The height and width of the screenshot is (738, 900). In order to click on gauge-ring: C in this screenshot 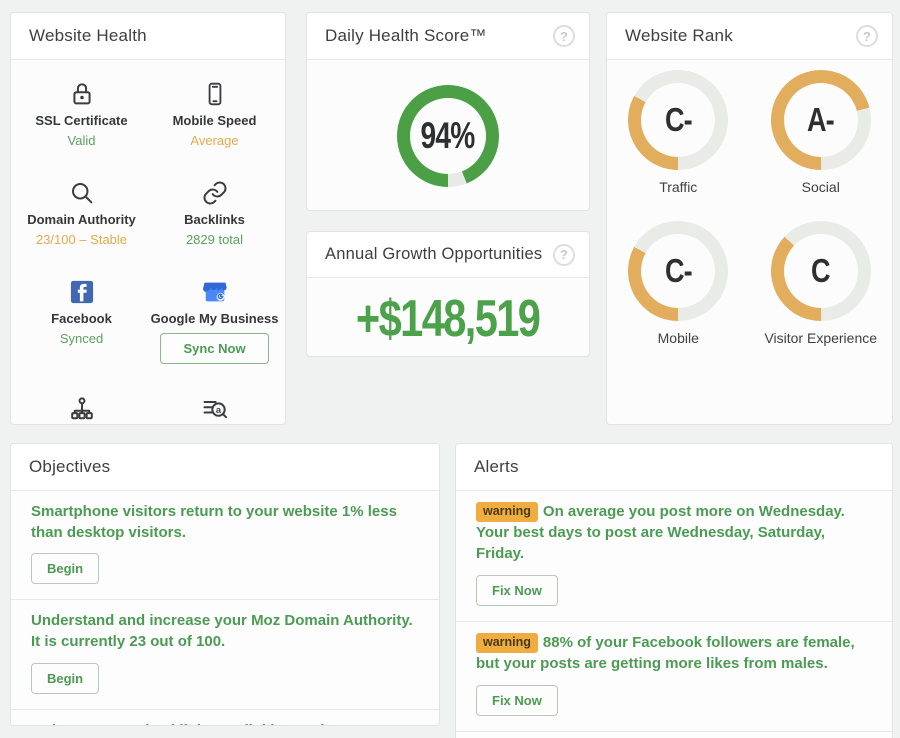, I will do `click(820, 271)`.